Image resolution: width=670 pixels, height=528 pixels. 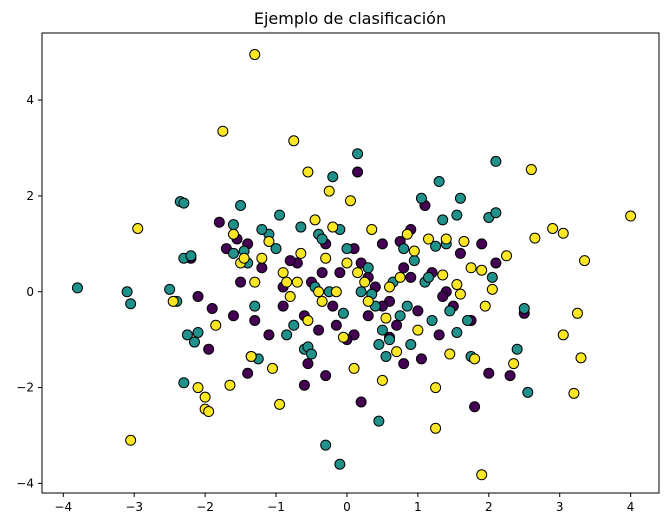 What do you see at coordinates (350, 18) in the screenshot?
I see `chart-title: Ejemplo de clasificación` at bounding box center [350, 18].